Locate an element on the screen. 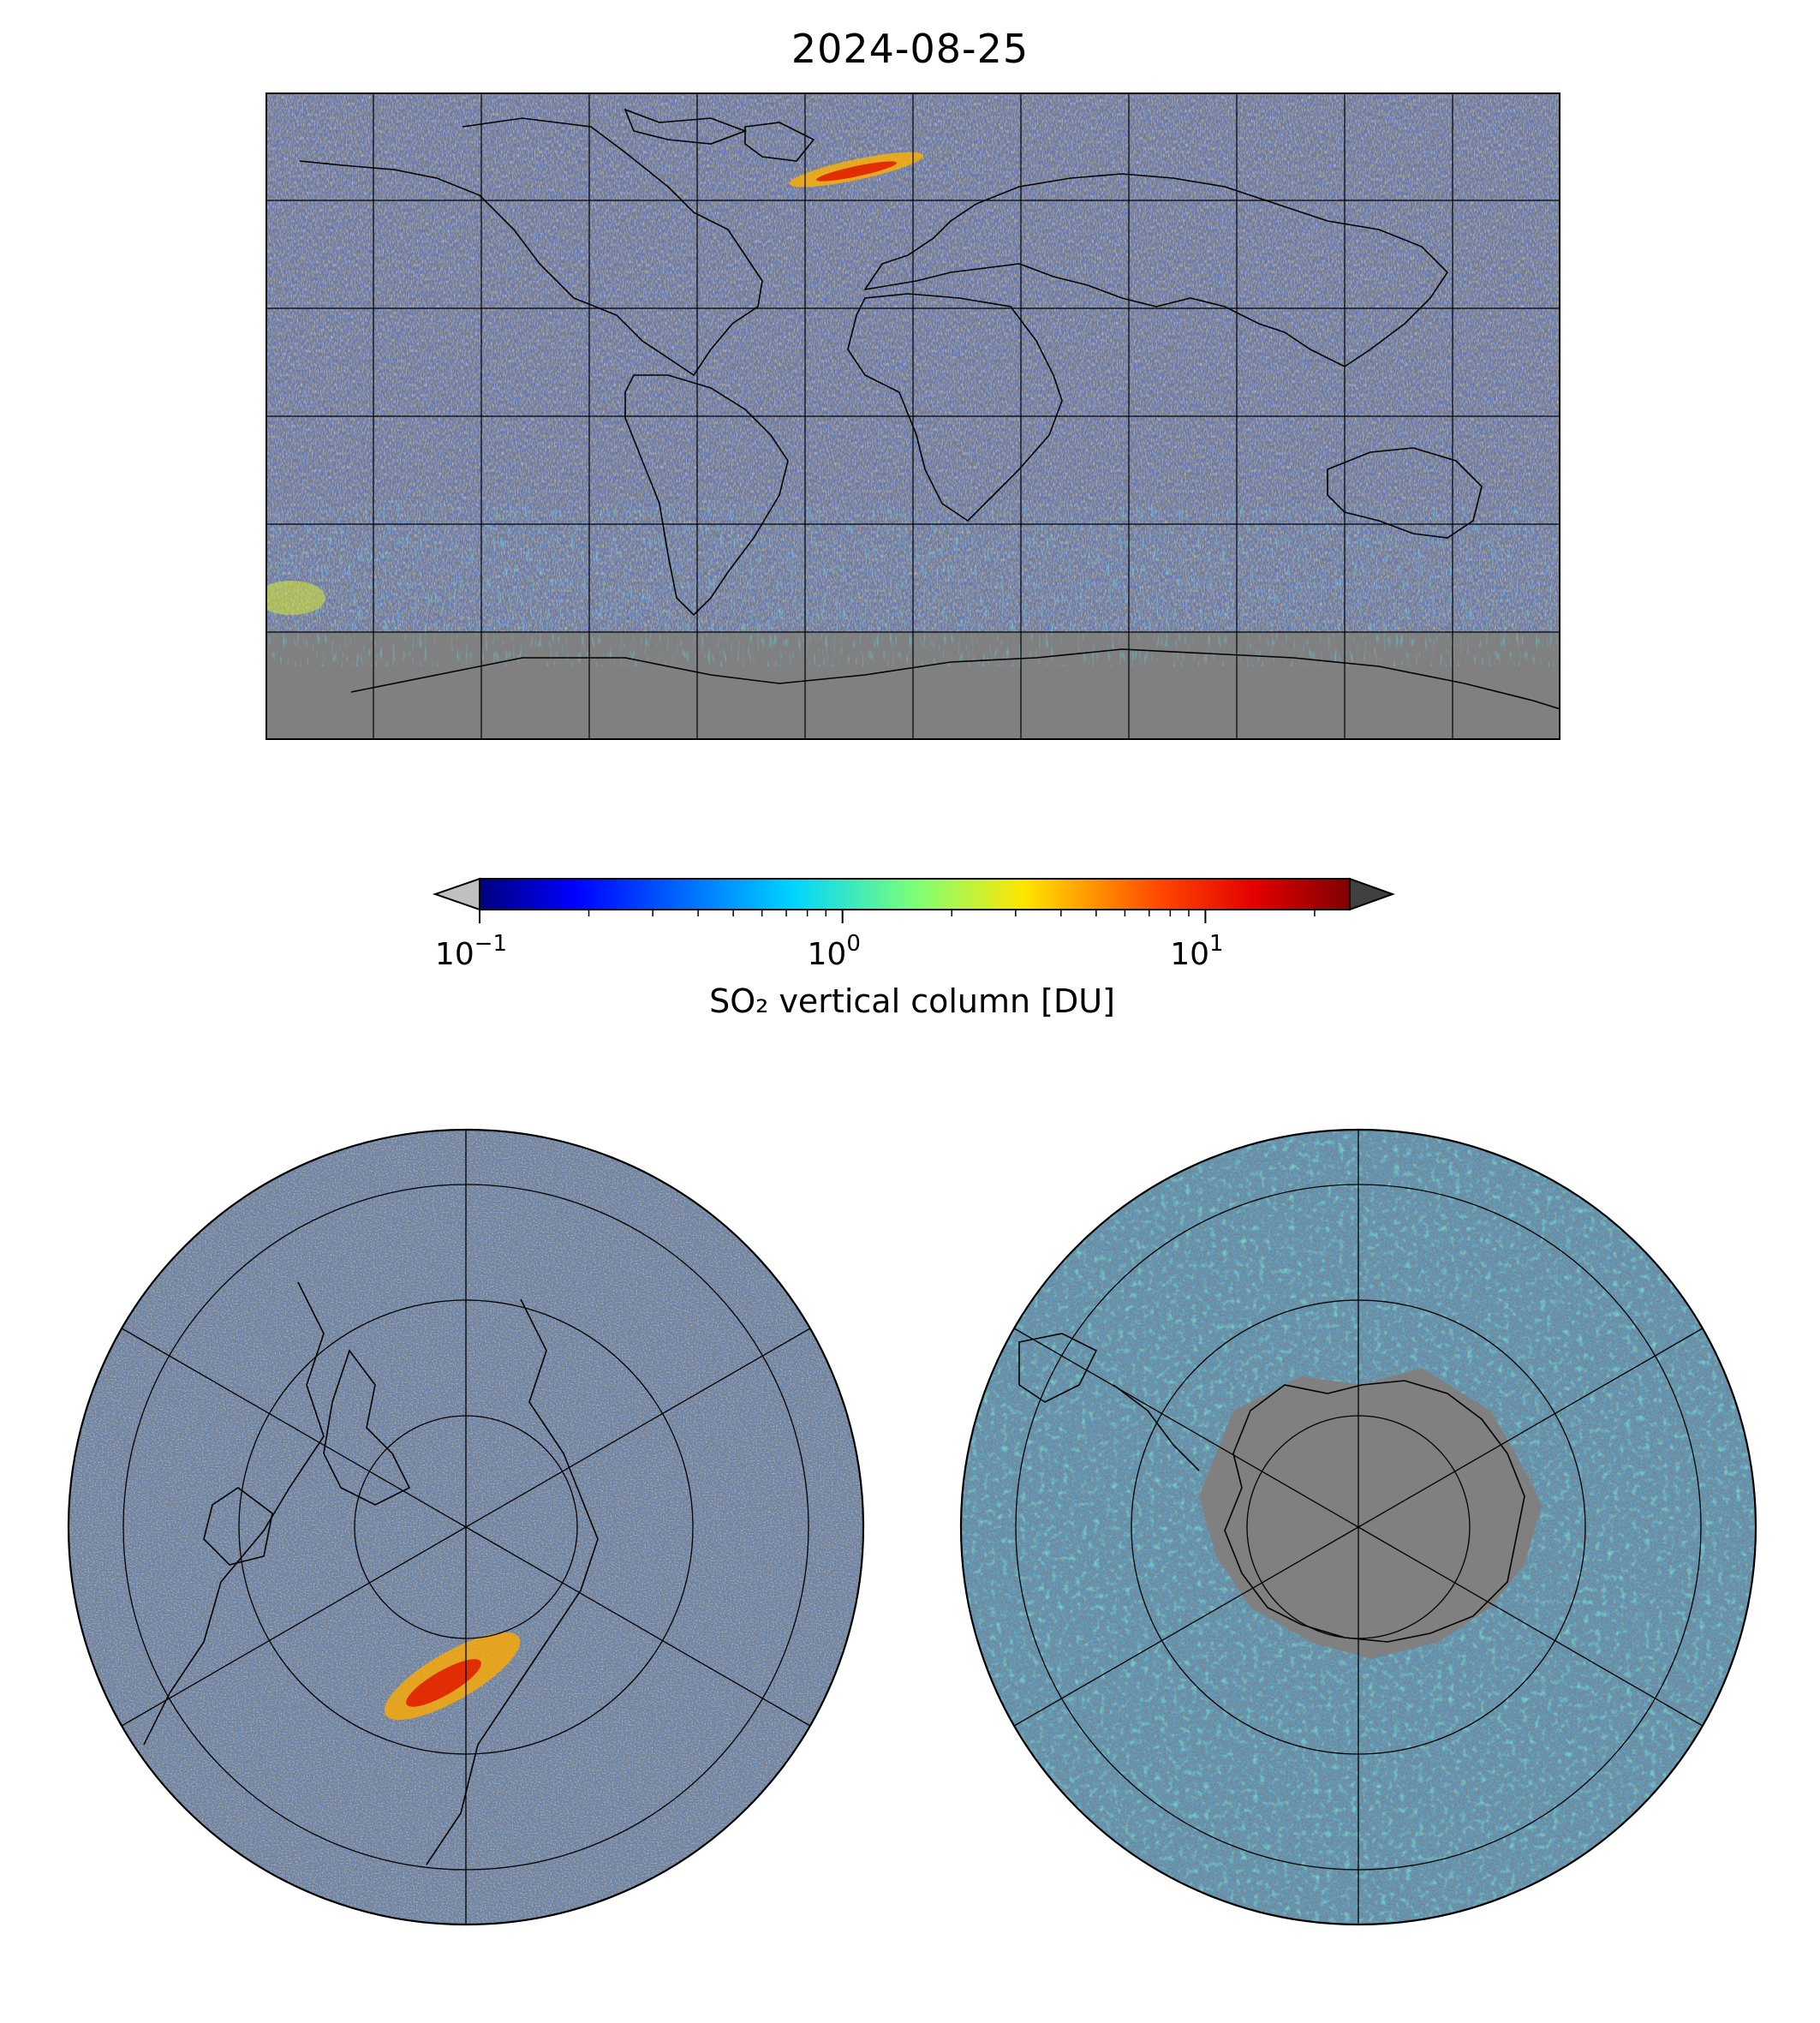  colorbar-under-extension is located at coordinates (456, 894).